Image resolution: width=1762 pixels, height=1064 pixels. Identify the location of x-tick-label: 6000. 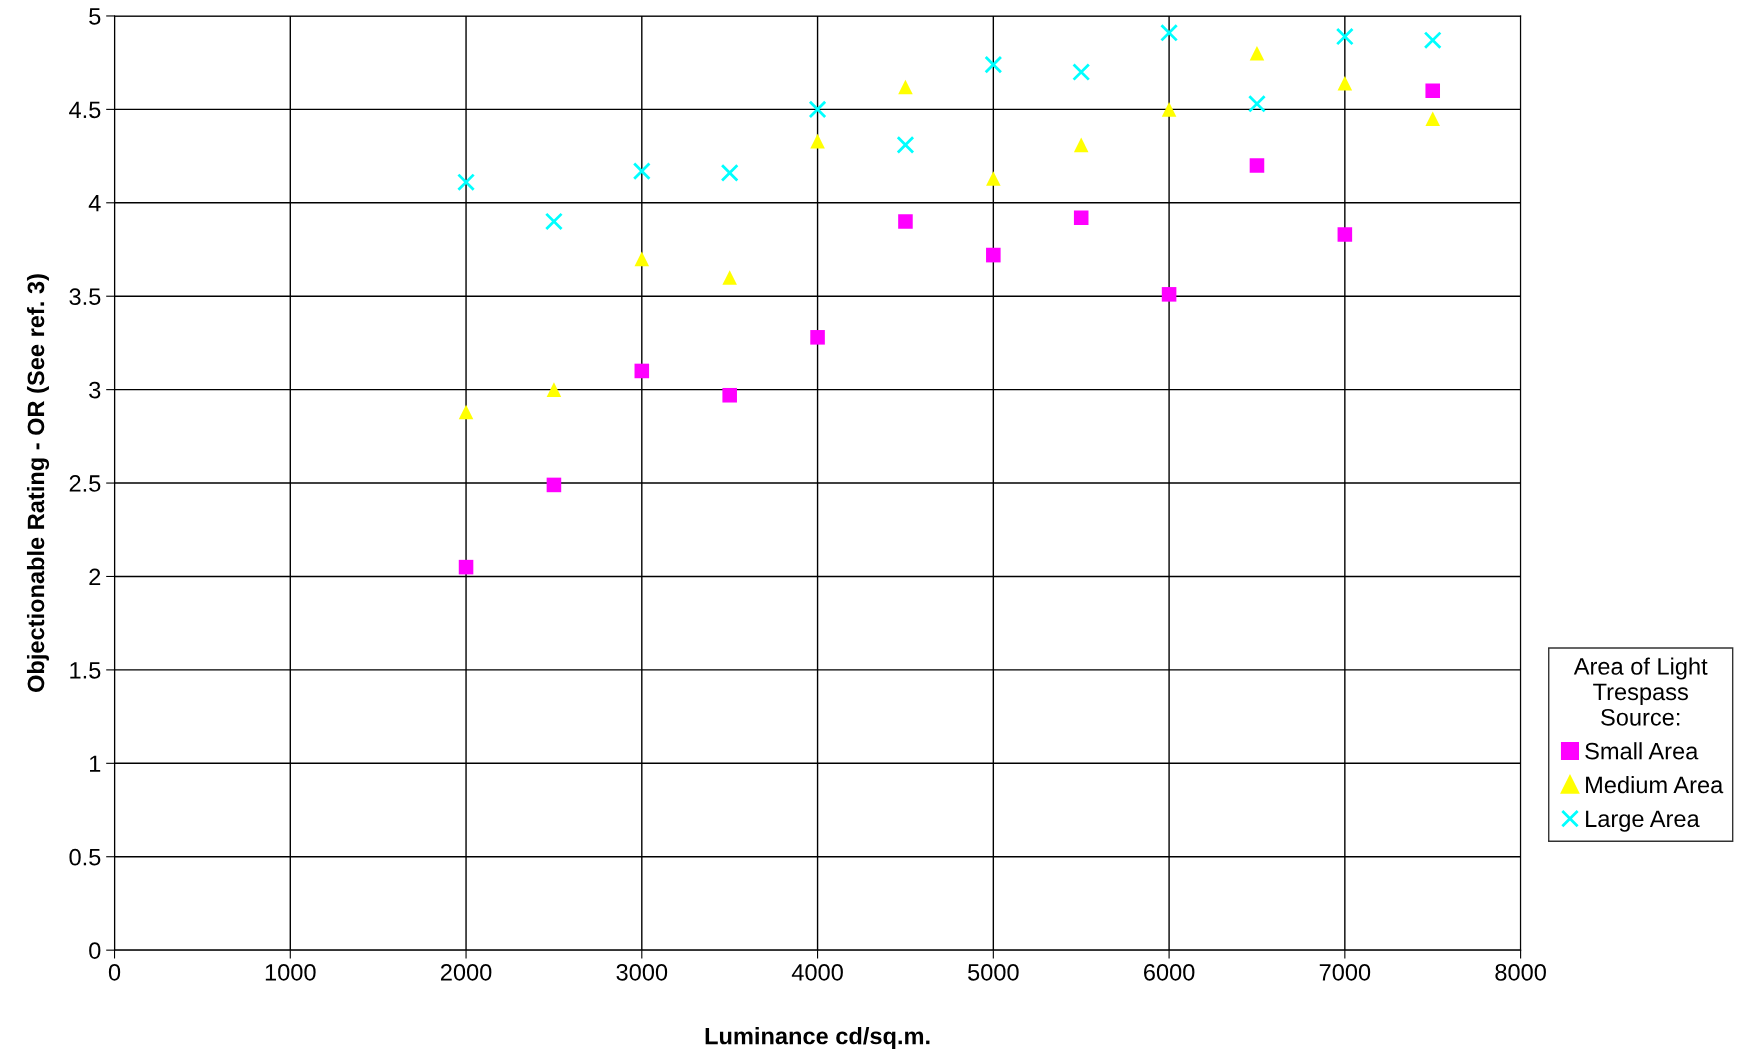
(1169, 972).